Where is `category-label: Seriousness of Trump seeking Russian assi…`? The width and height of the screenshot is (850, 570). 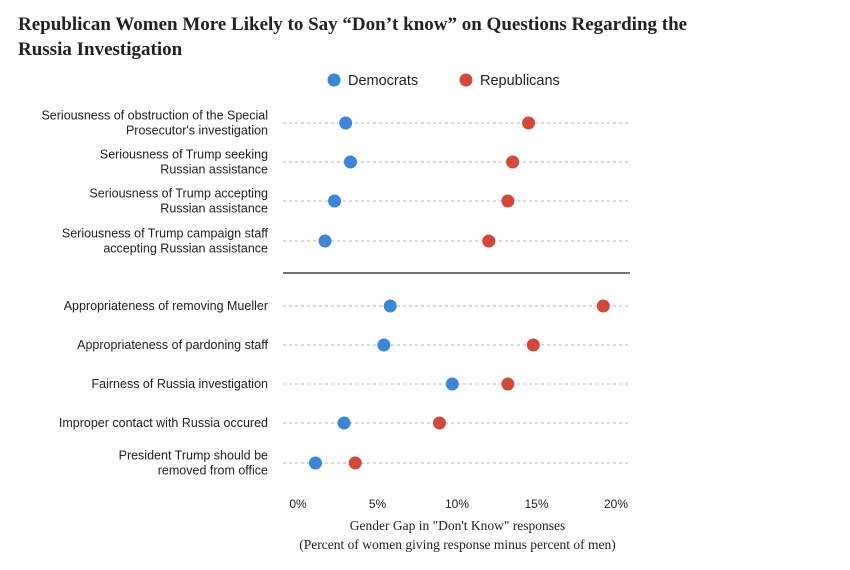
category-label: Seriousness of Trump seeking Russian assi… is located at coordinates (184, 162).